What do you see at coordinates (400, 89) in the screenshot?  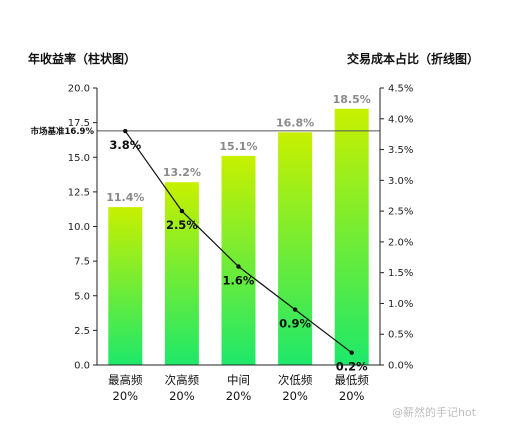 I see `right-axis-tick-label: 4.5%` at bounding box center [400, 89].